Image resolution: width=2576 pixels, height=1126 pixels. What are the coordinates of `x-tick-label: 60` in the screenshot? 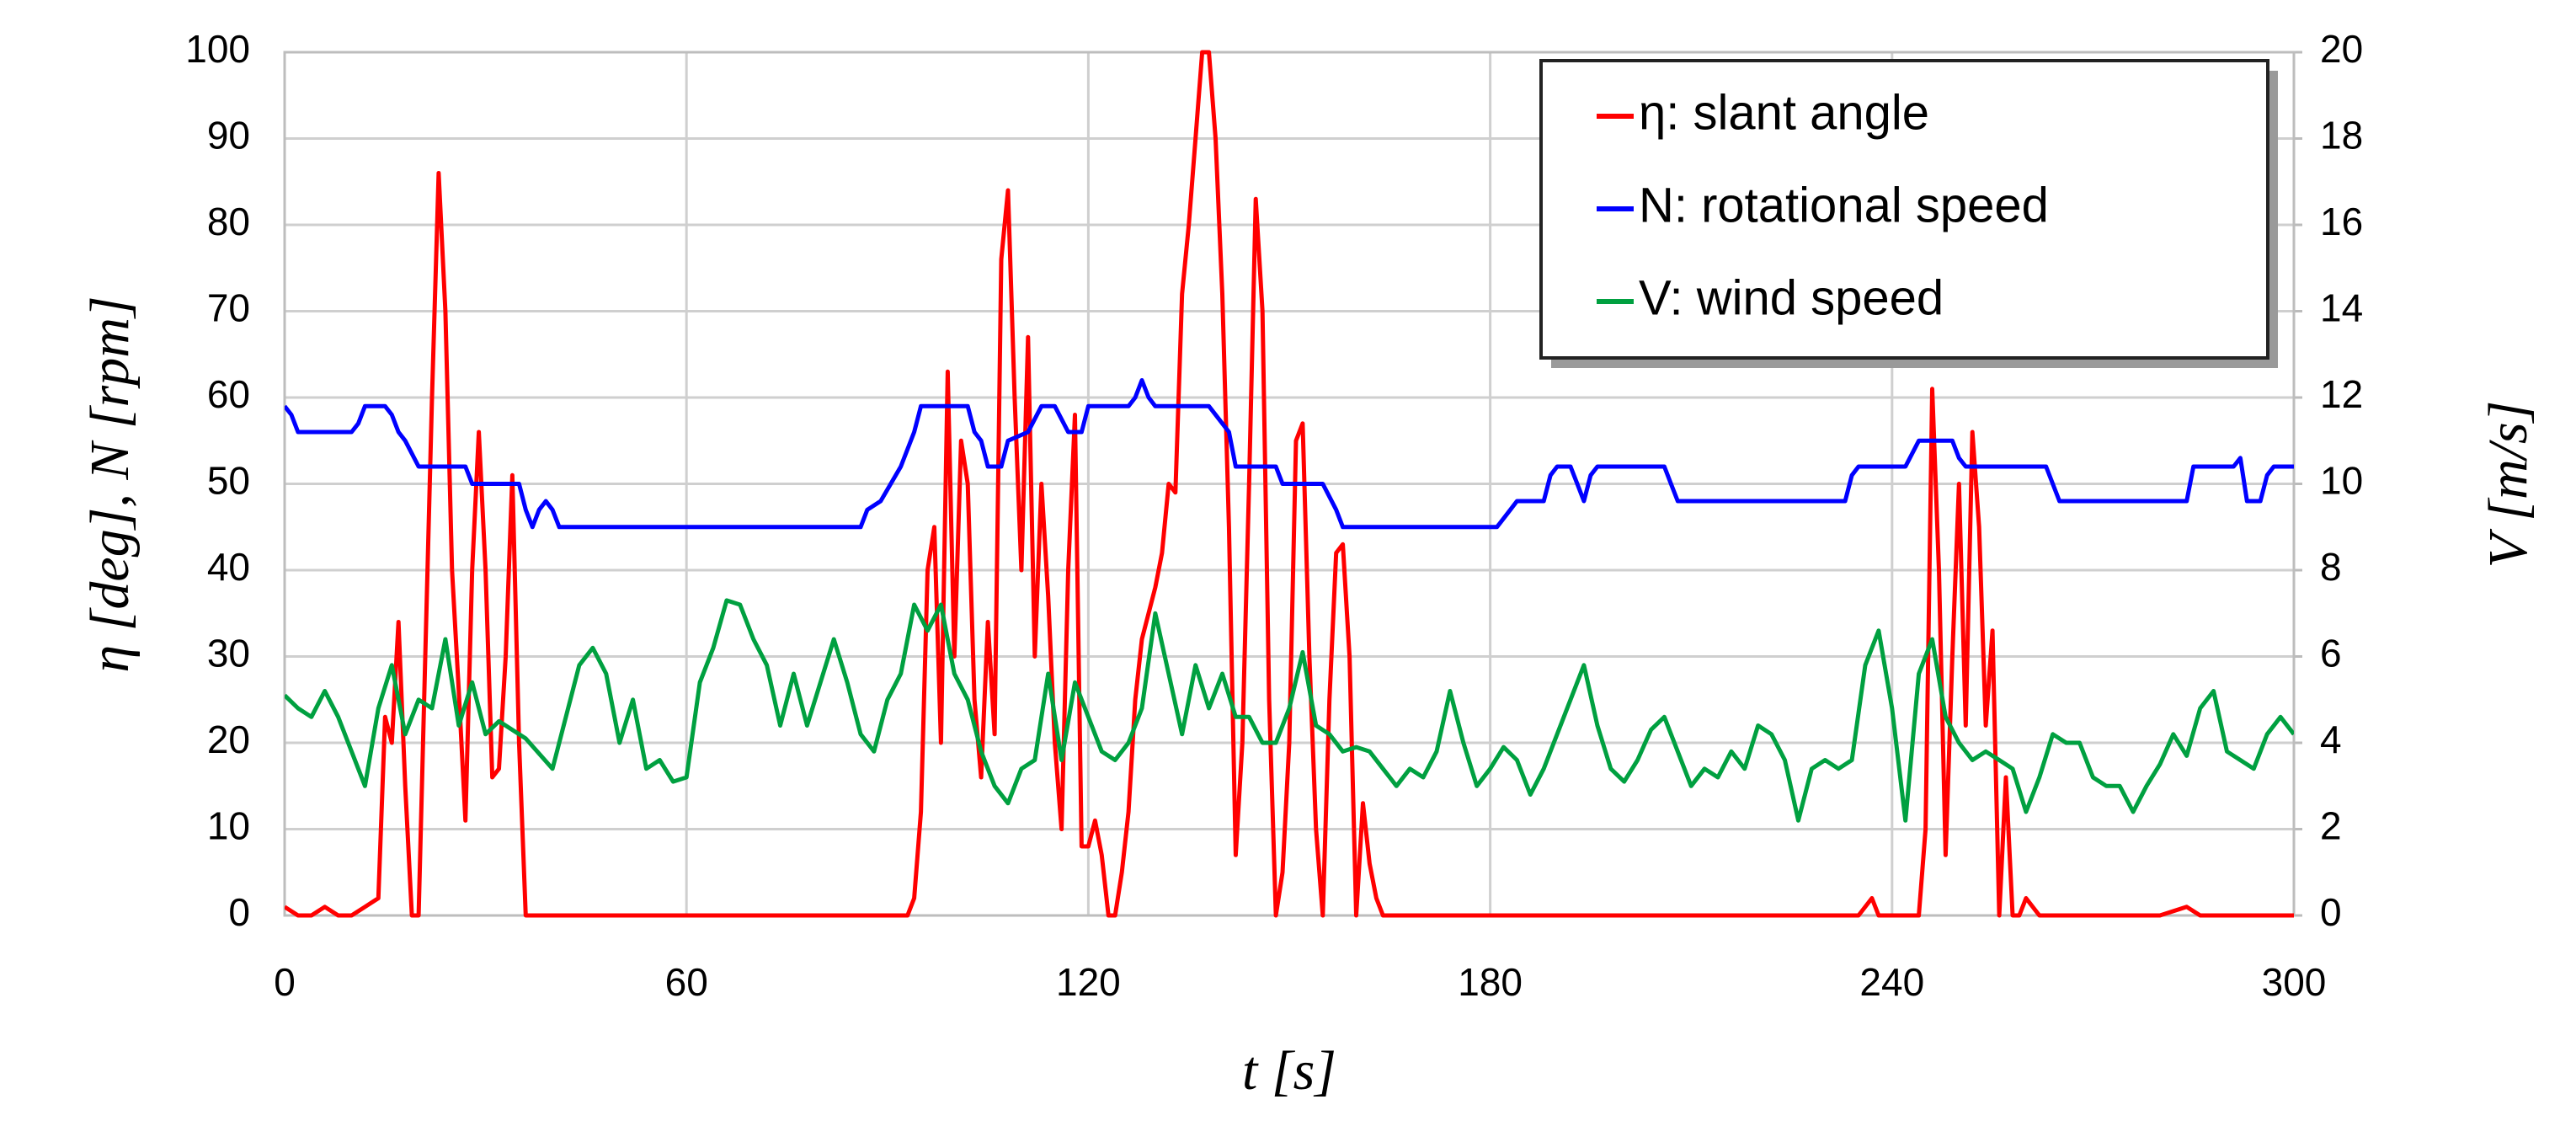 It's located at (686, 982).